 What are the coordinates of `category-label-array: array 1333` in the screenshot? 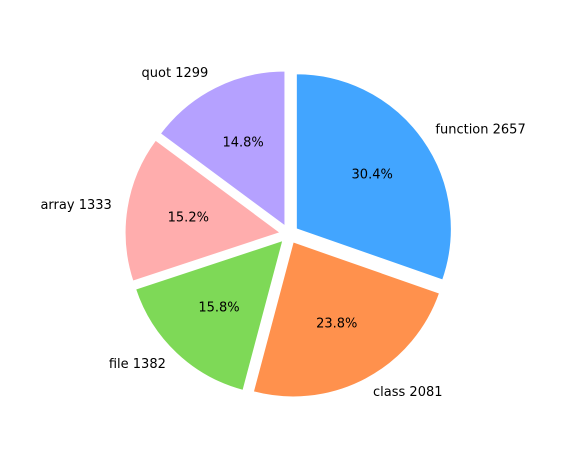 It's located at (75, 205).